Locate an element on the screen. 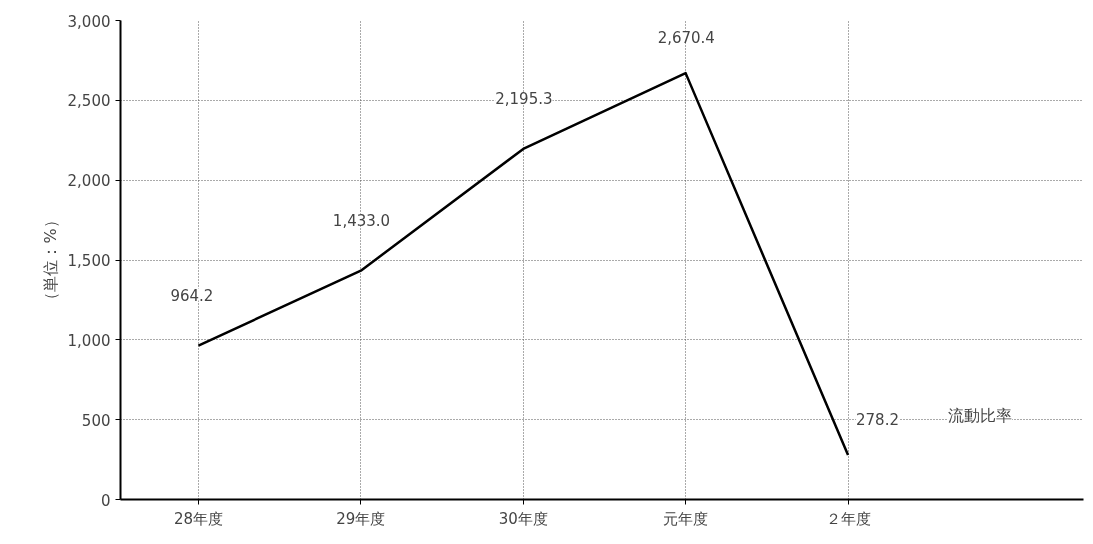 Image resolution: width=1093 pixels, height=544 pixels. x-tick-label: ２年度 is located at coordinates (848, 518).